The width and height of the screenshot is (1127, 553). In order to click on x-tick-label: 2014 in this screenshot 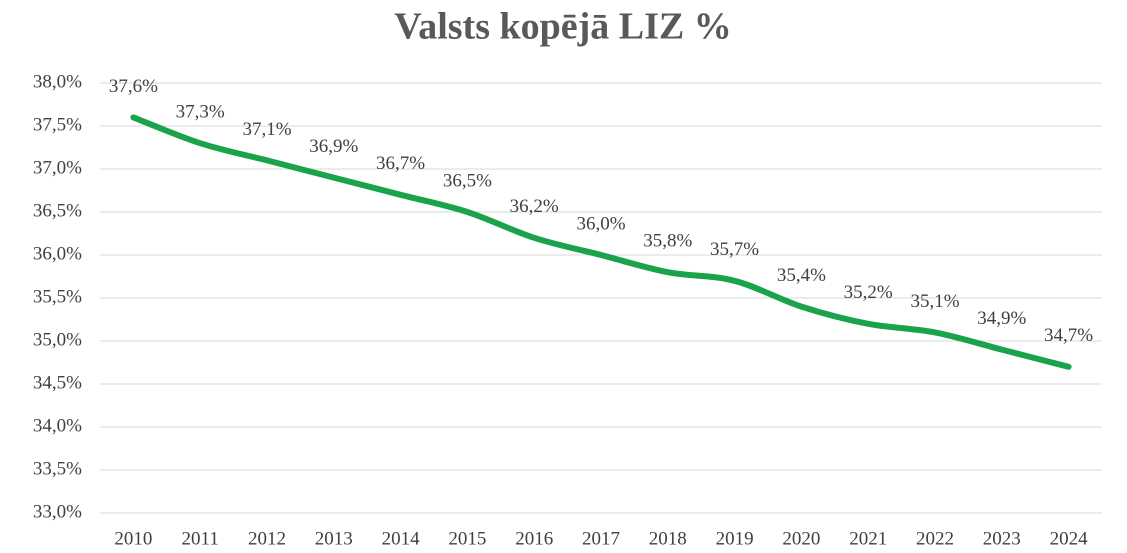, I will do `click(401, 538)`.